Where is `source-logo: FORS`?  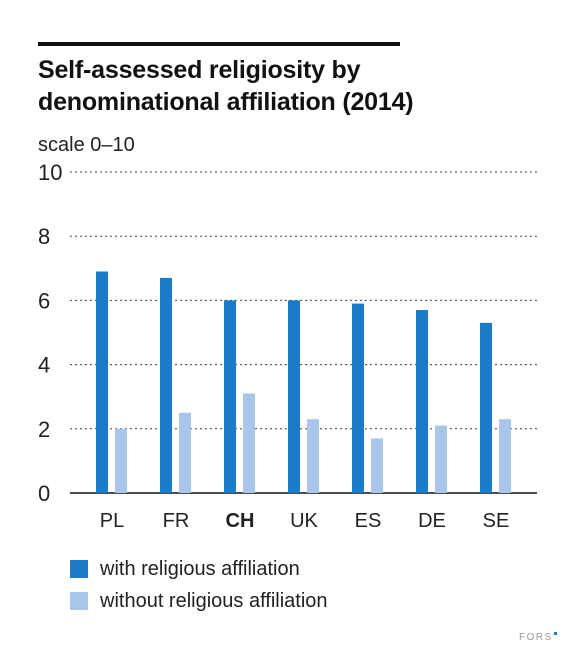 source-logo: FORS is located at coordinates (538, 637).